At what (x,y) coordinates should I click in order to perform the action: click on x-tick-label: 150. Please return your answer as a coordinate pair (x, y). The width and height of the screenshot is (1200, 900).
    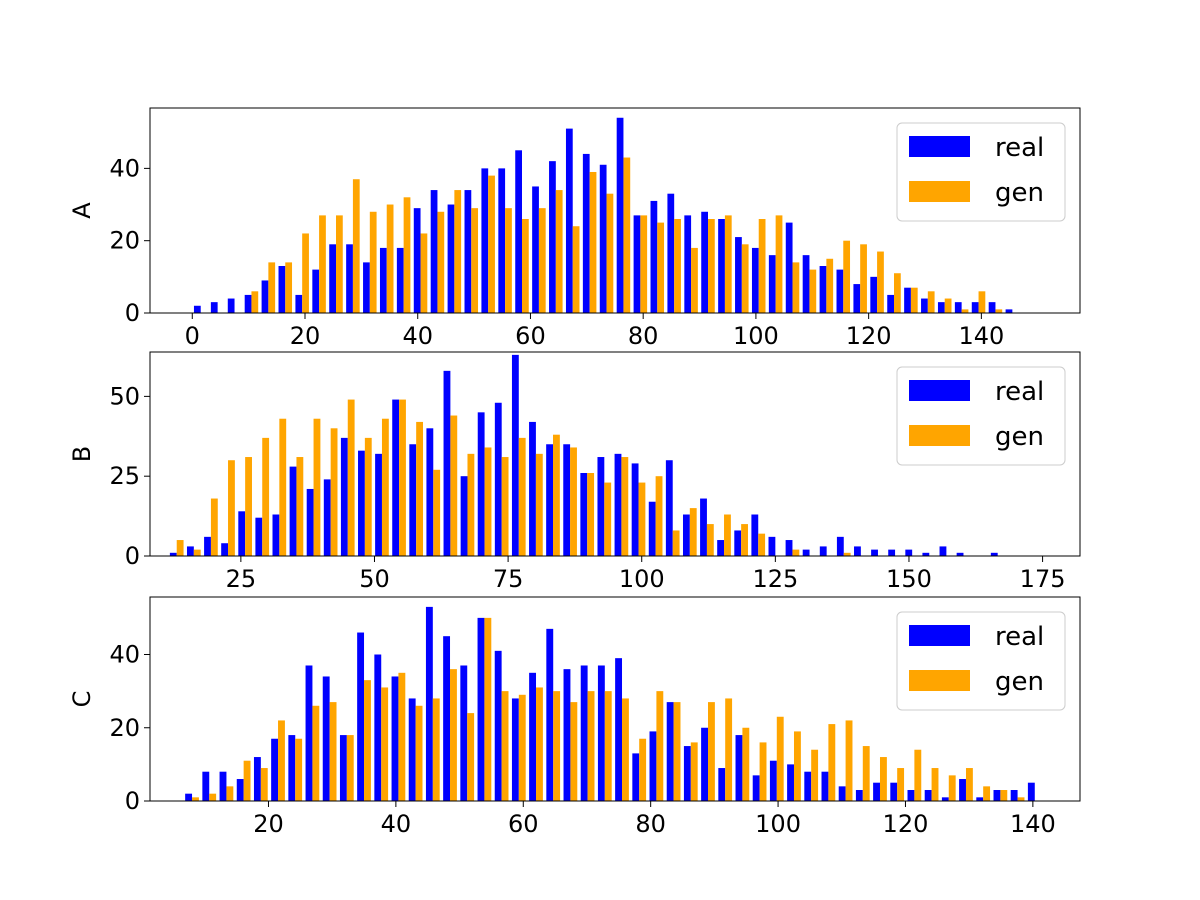
    Looking at the image, I should click on (909, 579).